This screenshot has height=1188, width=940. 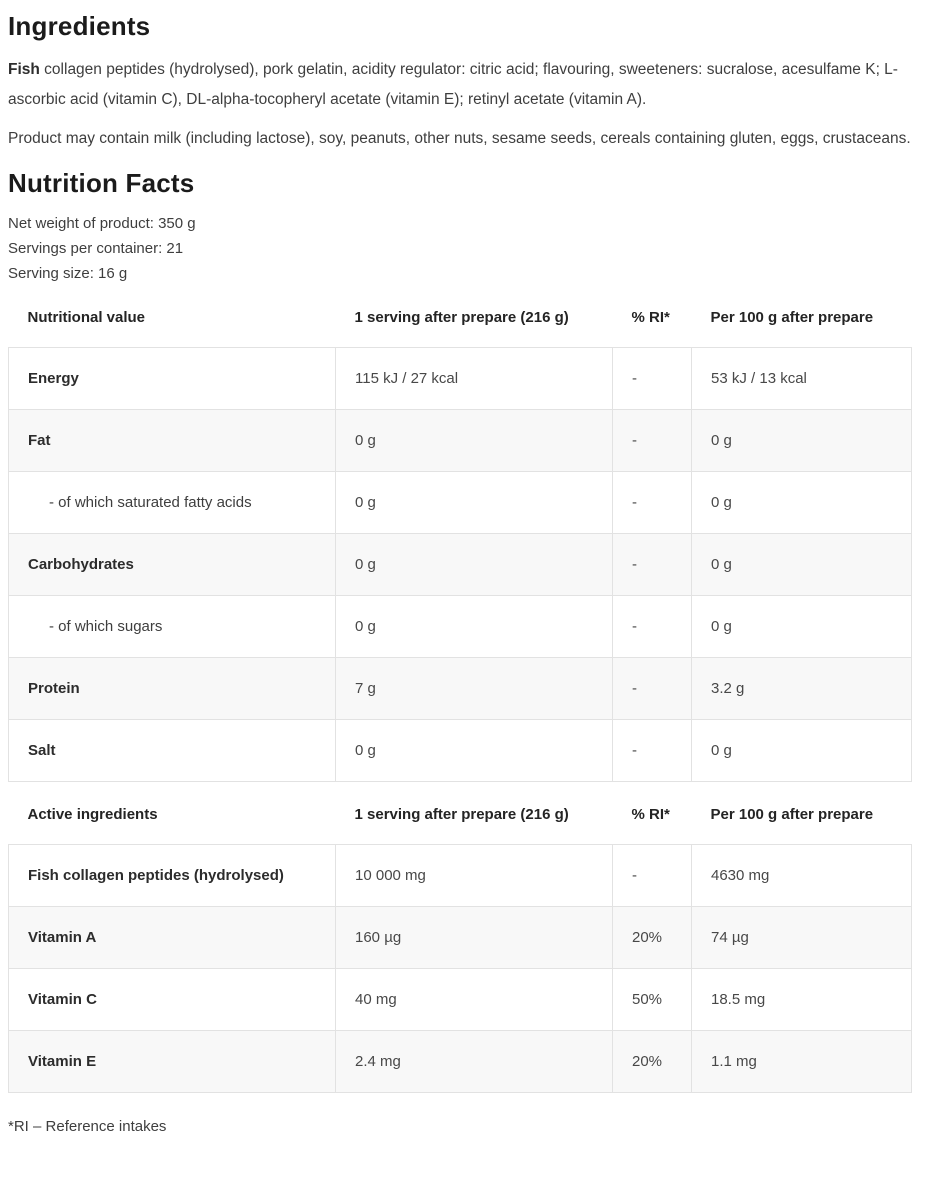 What do you see at coordinates (172, 440) in the screenshot?
I see `nutrient-label-cell: Fat` at bounding box center [172, 440].